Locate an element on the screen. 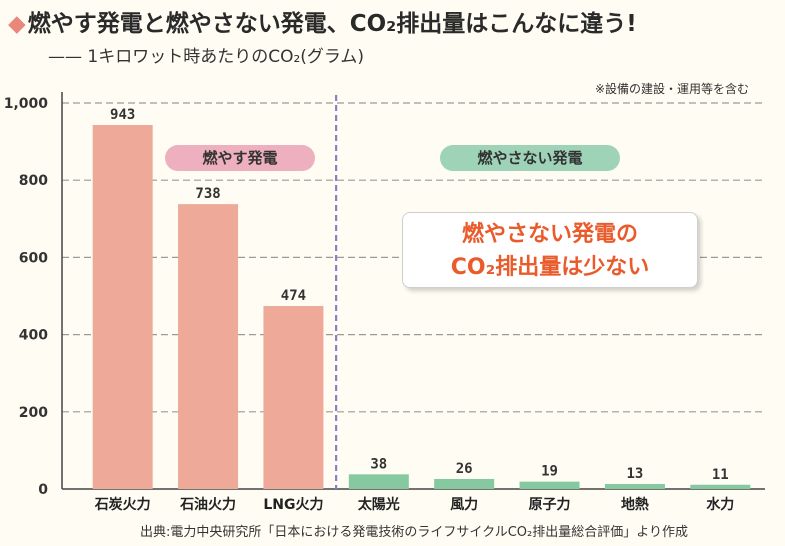 This screenshot has width=785, height=546. category-label: 地熱 is located at coordinates (635, 504).